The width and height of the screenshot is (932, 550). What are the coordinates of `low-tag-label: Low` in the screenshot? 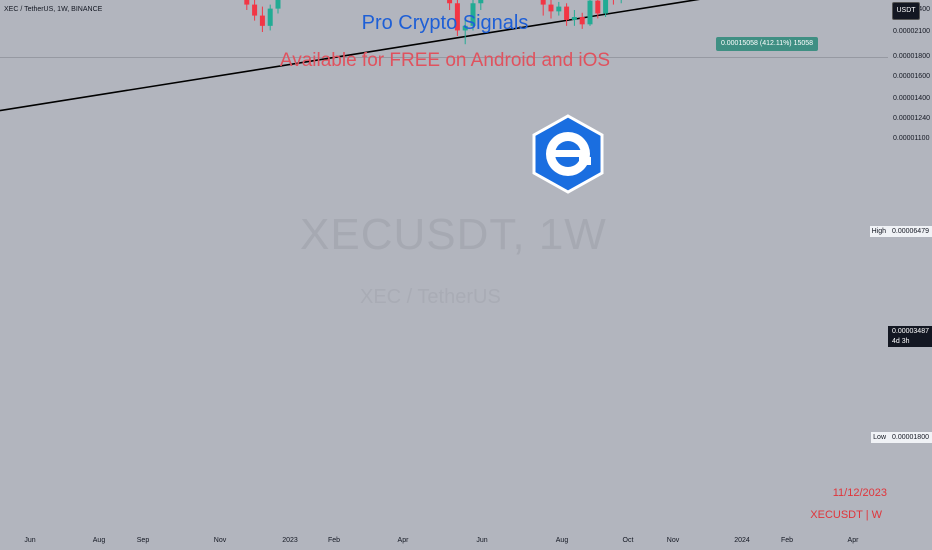 It's located at (879, 437).